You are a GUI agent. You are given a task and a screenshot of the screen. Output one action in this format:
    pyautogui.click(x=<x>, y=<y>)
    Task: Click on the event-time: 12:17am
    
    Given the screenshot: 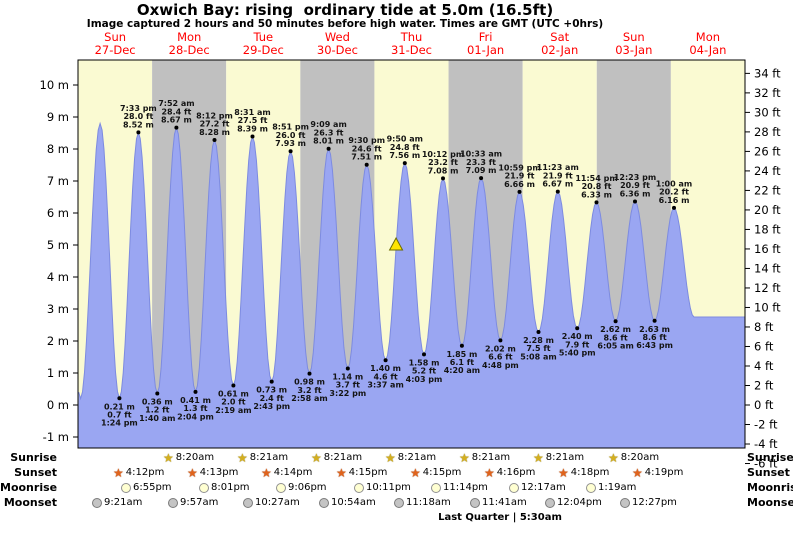 What is the action you would take?
    pyautogui.click(x=543, y=487)
    